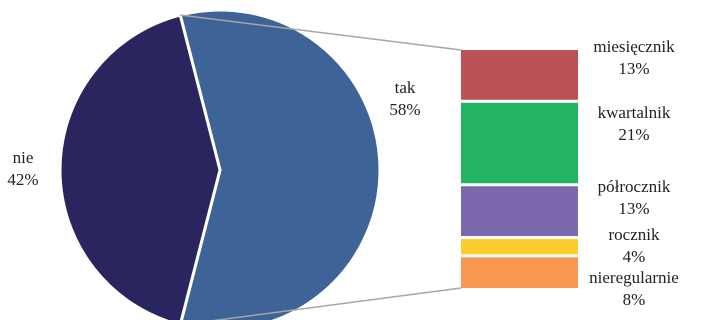 The width and height of the screenshot is (710, 320). I want to click on bar-label-kwartalnik: kwartalnik, so click(634, 112).